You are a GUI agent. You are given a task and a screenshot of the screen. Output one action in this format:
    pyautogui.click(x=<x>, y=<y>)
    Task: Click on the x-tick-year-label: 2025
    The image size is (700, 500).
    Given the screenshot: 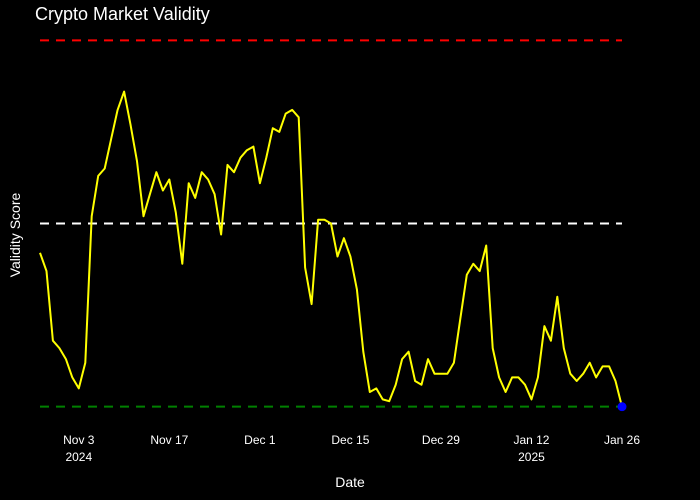 What is the action you would take?
    pyautogui.click(x=531, y=457)
    